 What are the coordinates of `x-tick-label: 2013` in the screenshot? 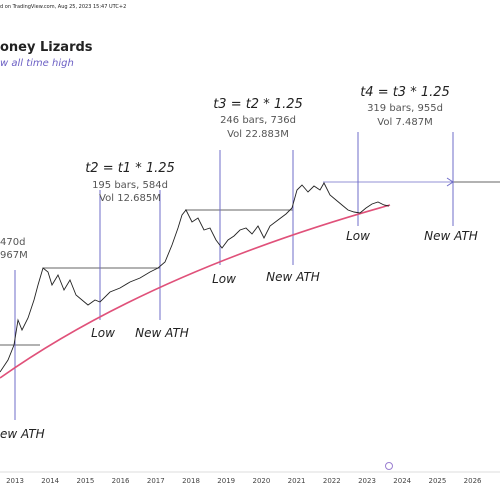 It's located at (15, 481).